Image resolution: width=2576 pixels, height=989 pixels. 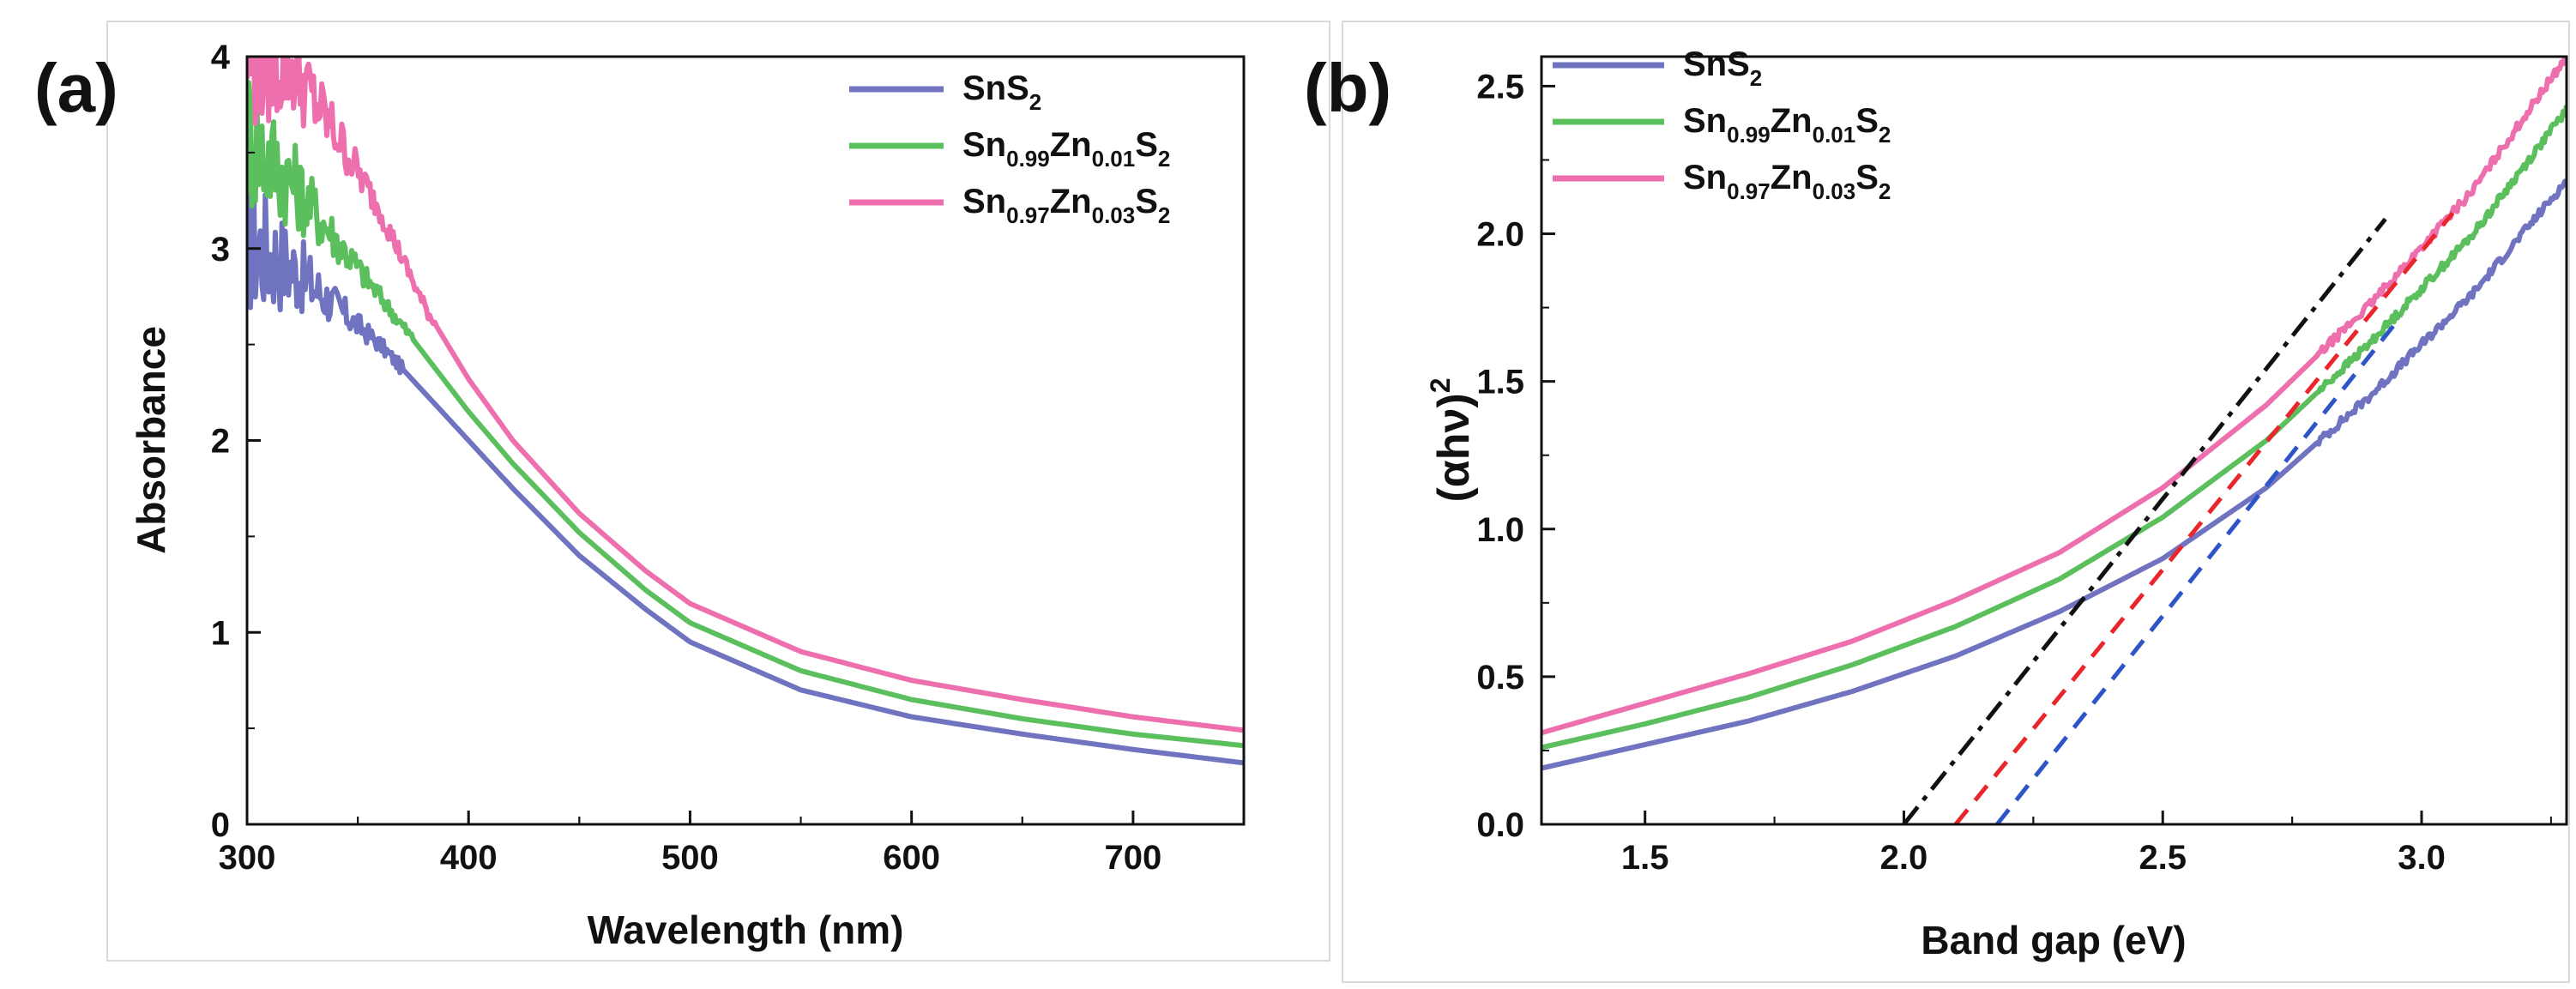 What do you see at coordinates (220, 249) in the screenshot?
I see `chart-a-y-tick-label: 3` at bounding box center [220, 249].